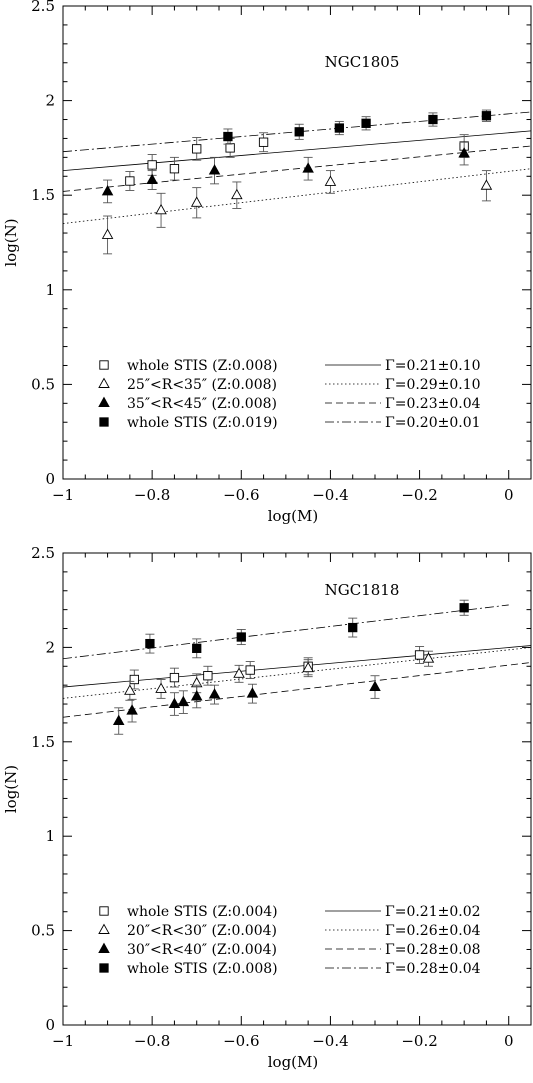  I want to click on fit-line-dashdot, so click(285, 632).